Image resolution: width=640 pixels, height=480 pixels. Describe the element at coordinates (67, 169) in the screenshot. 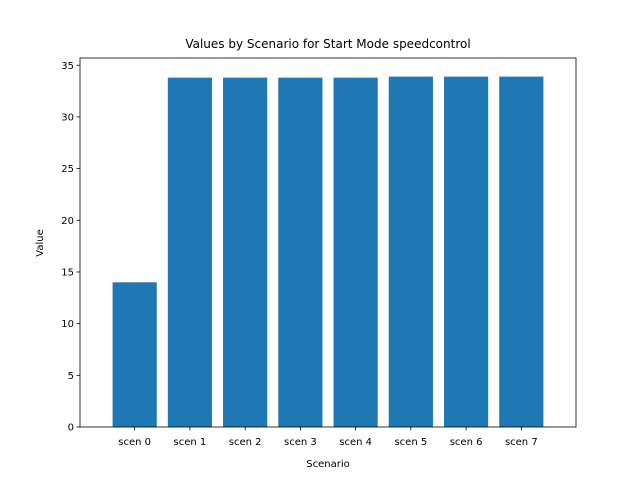

I see `y-tick-label: 25` at that location.